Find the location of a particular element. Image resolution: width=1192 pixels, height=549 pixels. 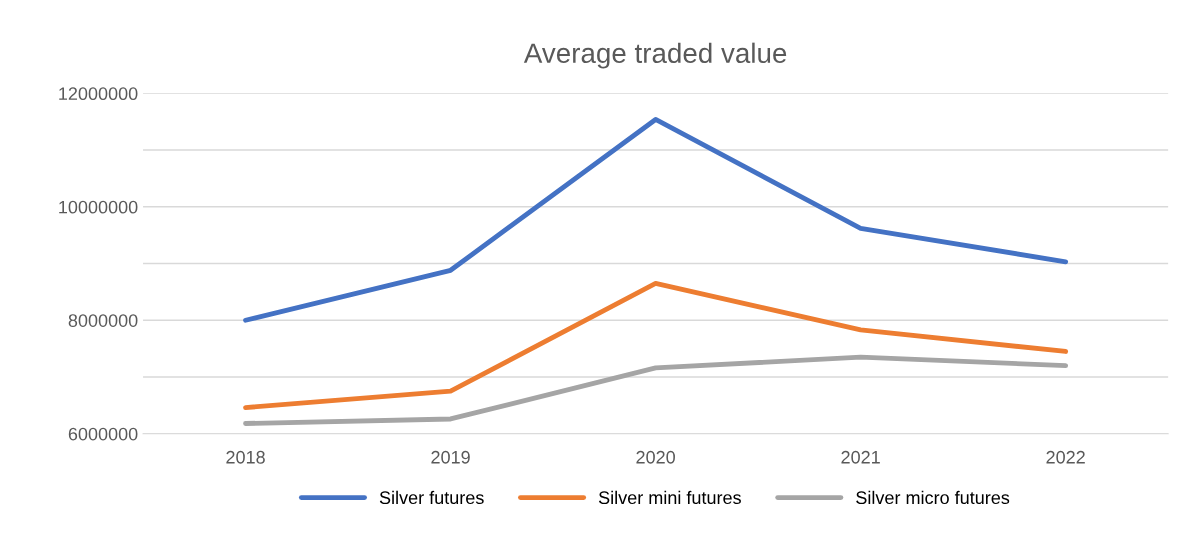

x-tick-label: 2022 is located at coordinates (1065, 457).